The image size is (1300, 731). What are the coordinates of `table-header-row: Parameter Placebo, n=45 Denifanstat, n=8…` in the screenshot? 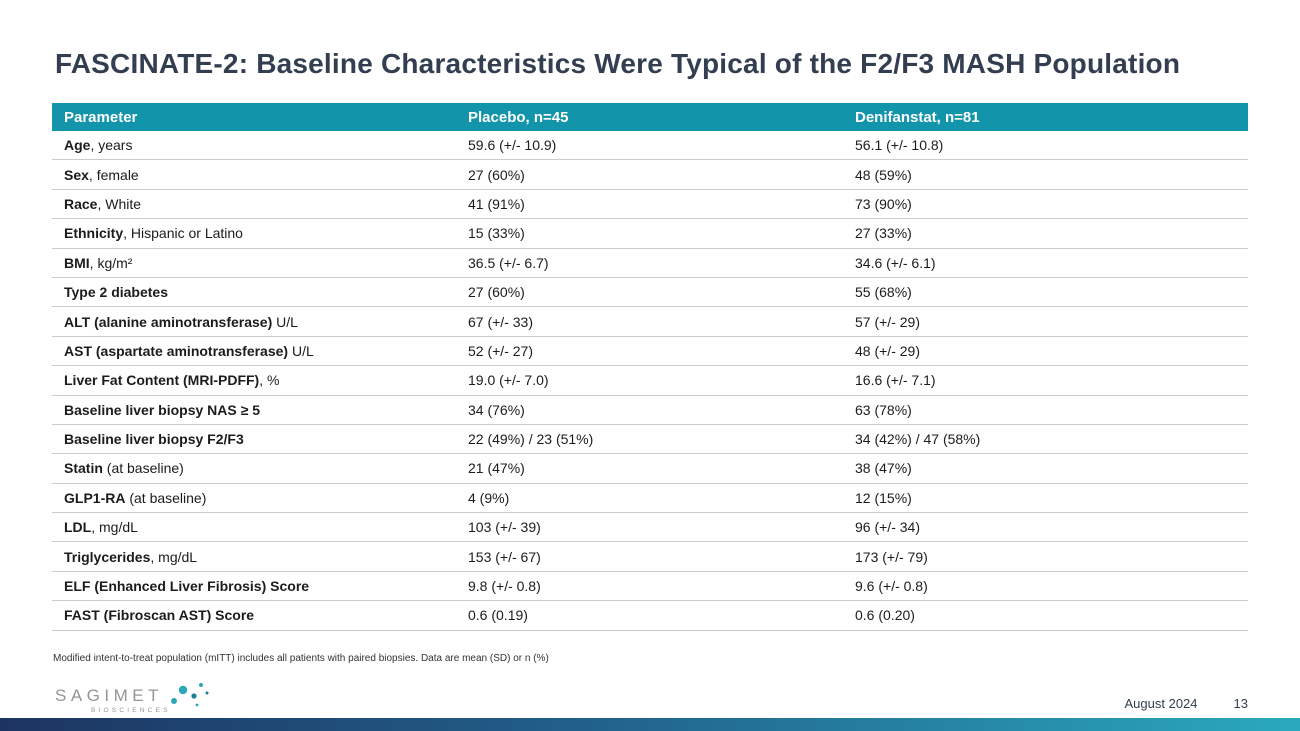 It's located at (650, 117).